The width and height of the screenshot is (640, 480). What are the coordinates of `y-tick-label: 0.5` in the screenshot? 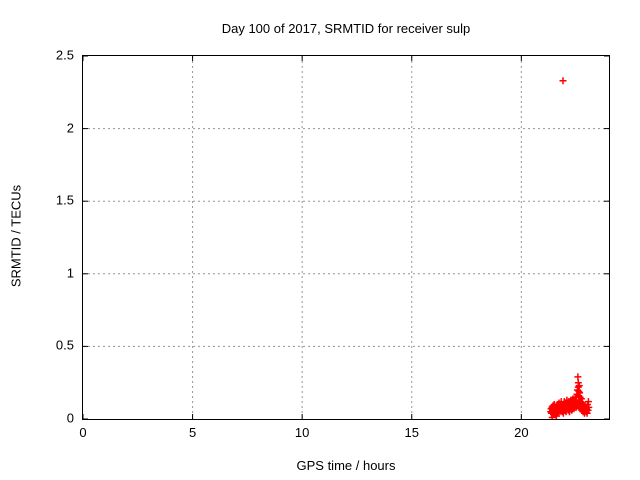 It's located at (64, 345).